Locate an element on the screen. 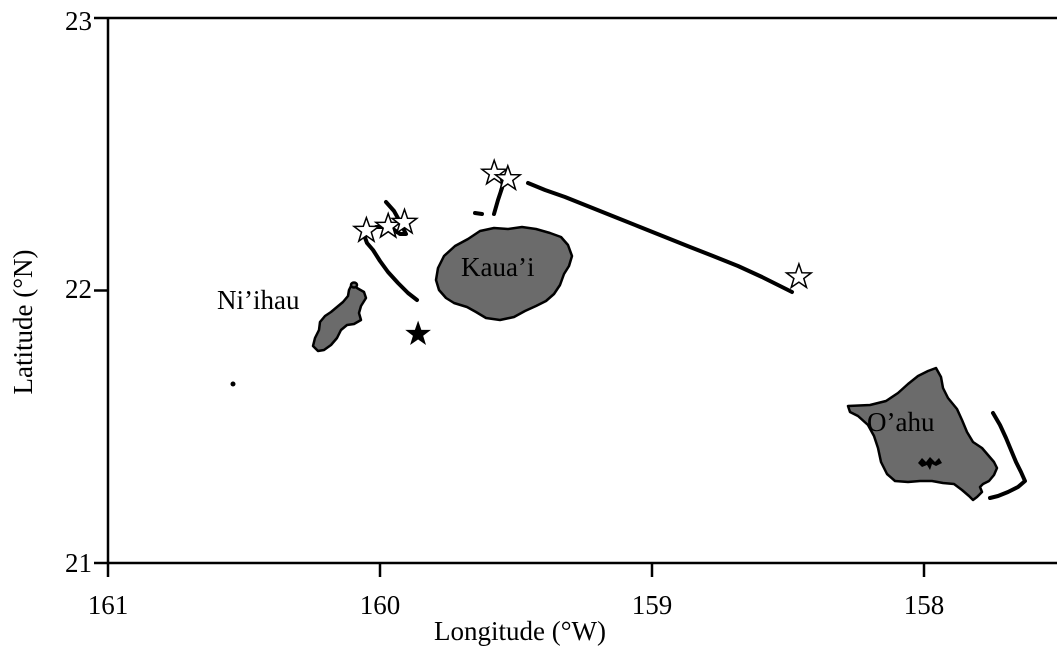 Image resolution: width=1057 pixels, height=648 pixels. x-tick-label-159: 159 is located at coordinates (652, 605).